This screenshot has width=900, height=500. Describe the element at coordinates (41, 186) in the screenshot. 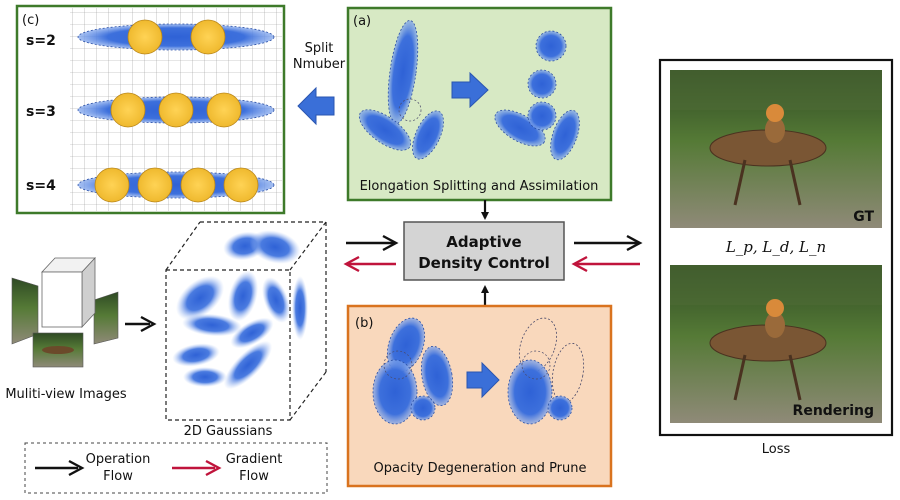

I see `split-label-s4: s=4` at that location.